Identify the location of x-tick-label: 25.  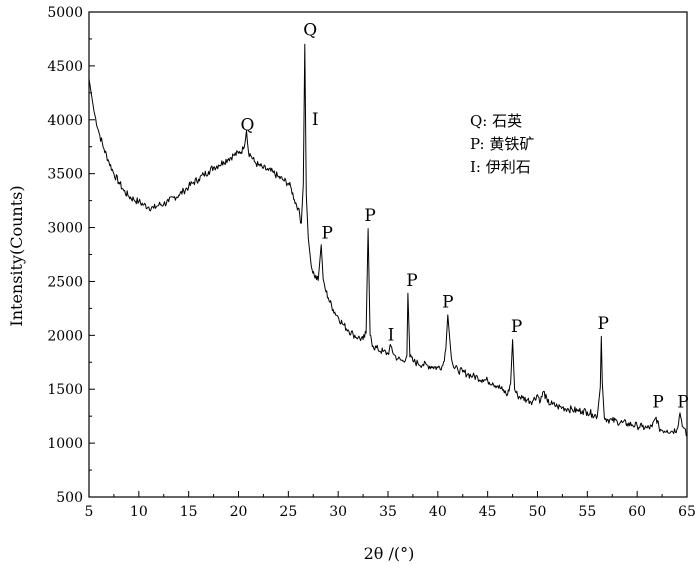
(288, 512).